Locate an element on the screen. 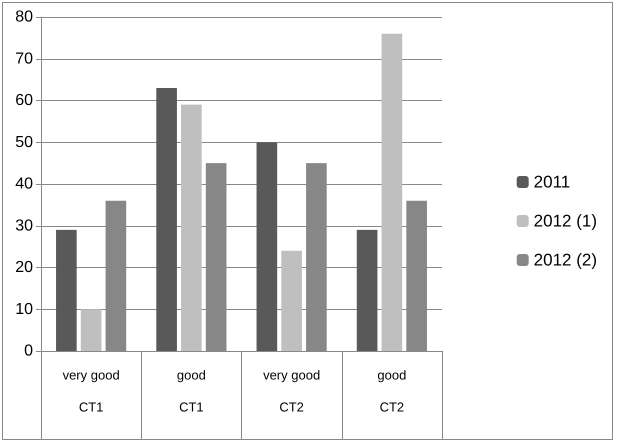 This screenshot has width=617, height=444. y-tick-label: 70 is located at coordinates (24, 59).